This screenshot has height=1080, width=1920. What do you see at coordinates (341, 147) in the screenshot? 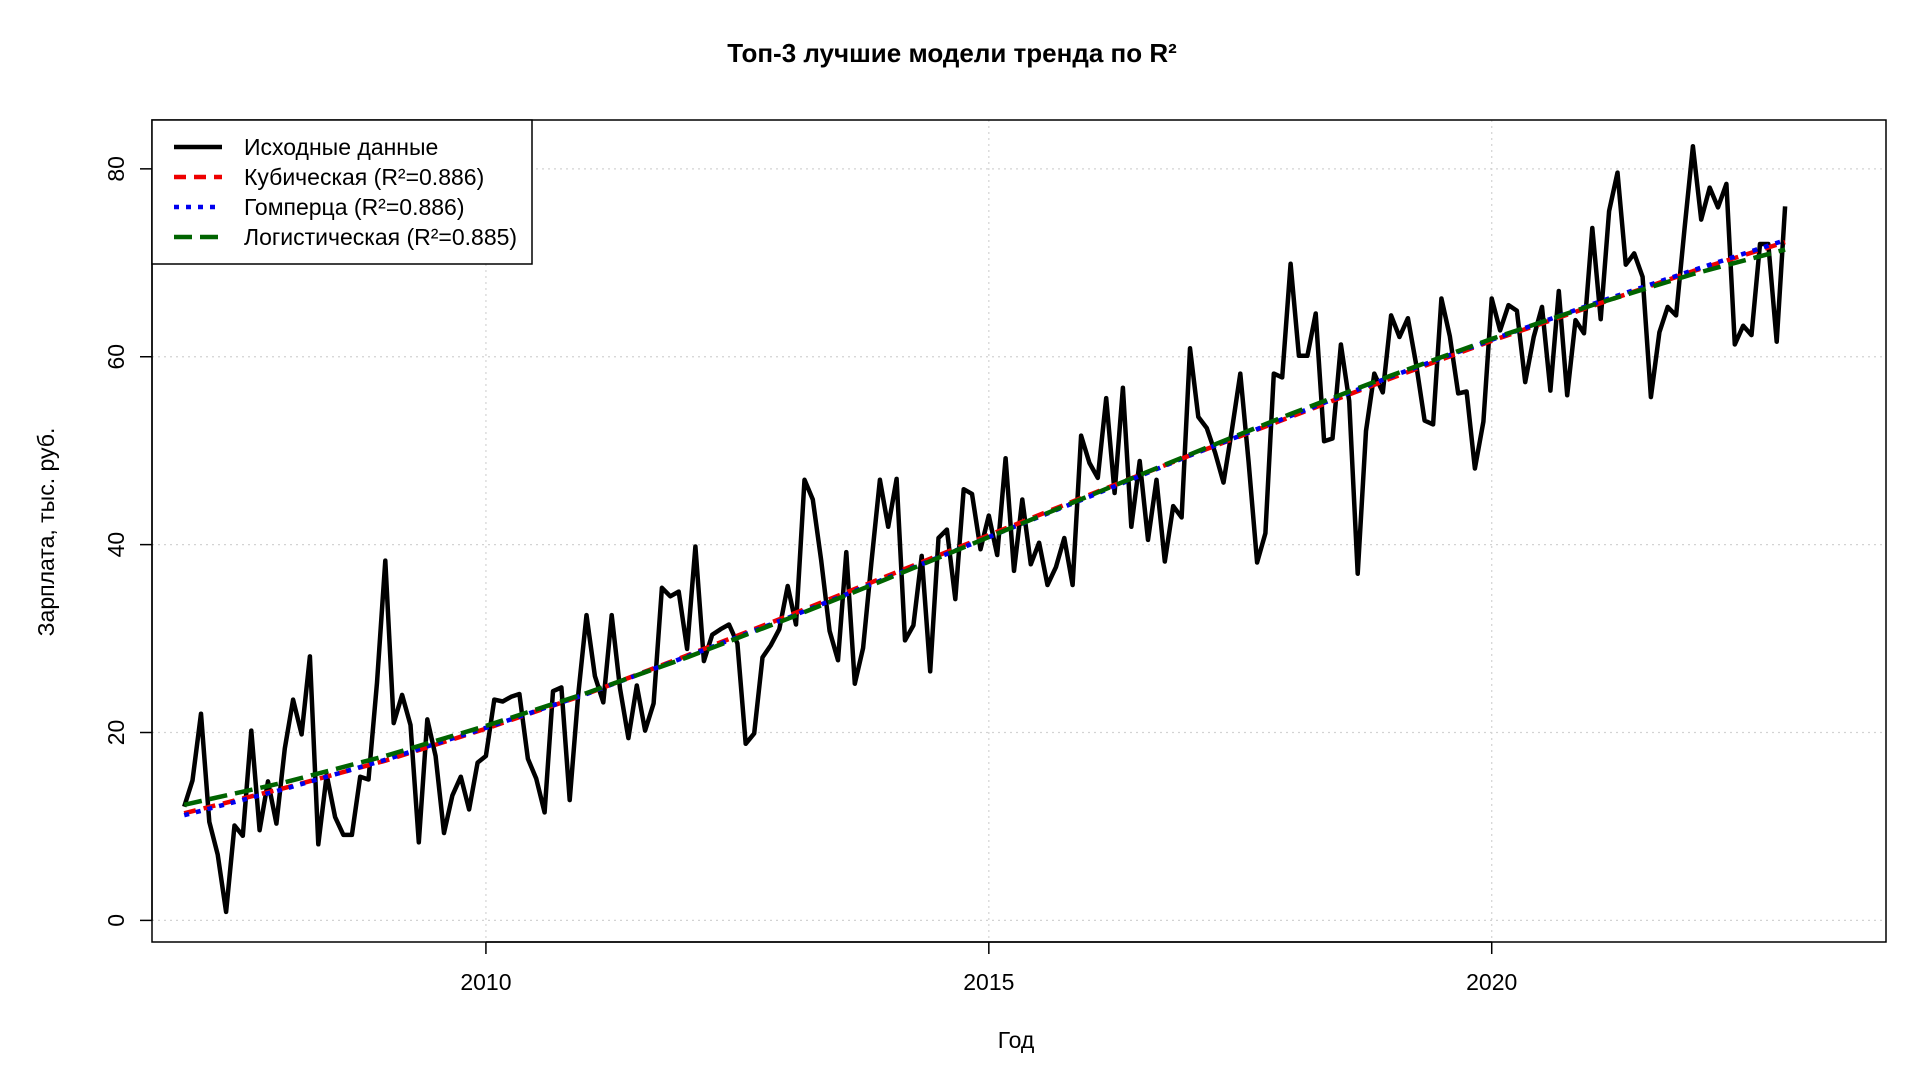
I see `legend-label-1: Исходные данные` at bounding box center [341, 147].